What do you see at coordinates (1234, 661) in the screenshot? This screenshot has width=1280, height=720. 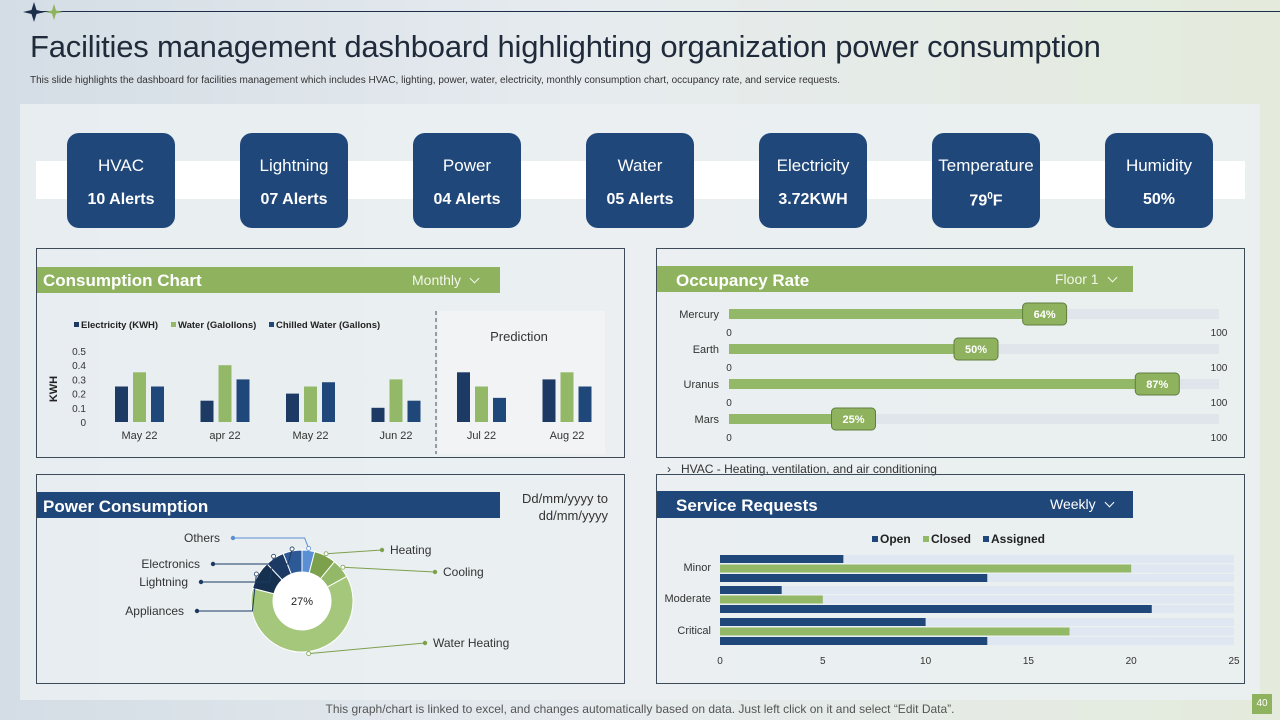 I see `x-tick-label: 25` at bounding box center [1234, 661].